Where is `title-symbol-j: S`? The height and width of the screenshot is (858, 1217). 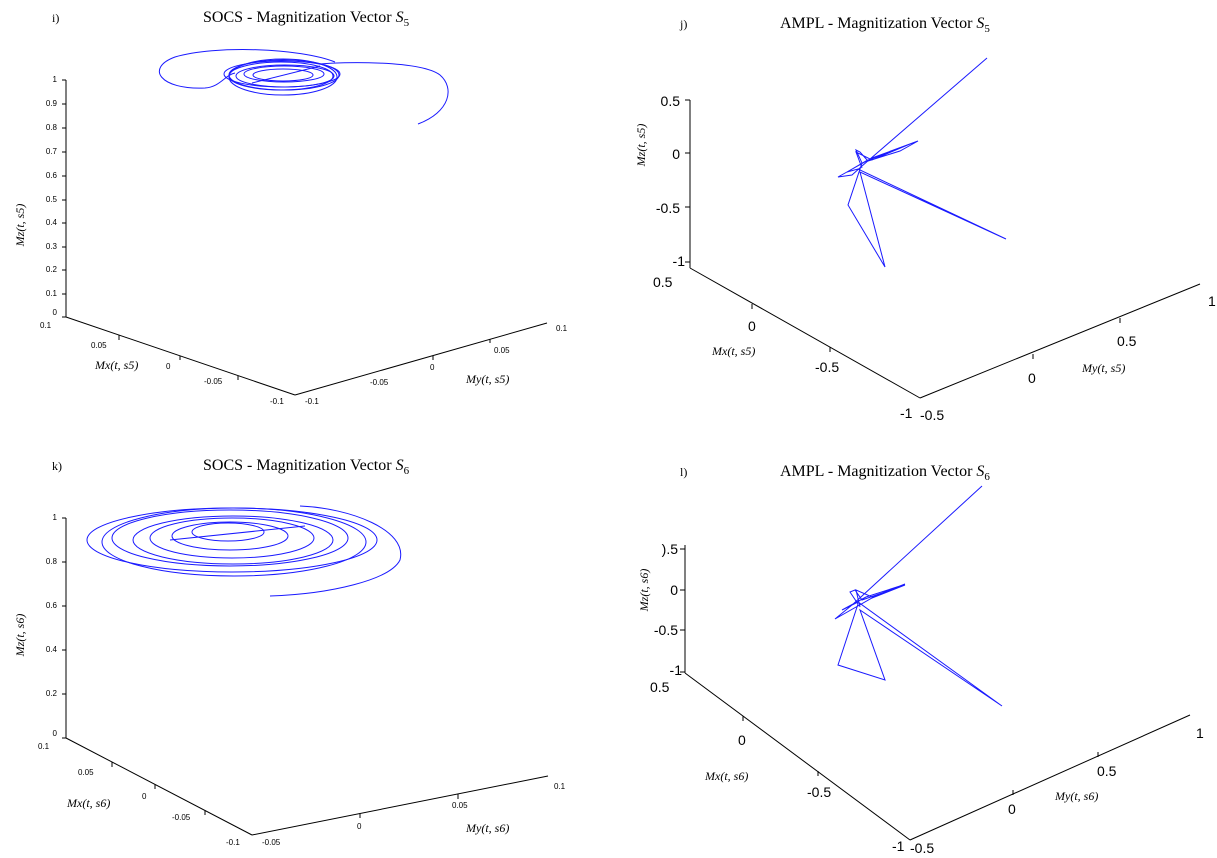
title-symbol-j: S is located at coordinates (980, 23).